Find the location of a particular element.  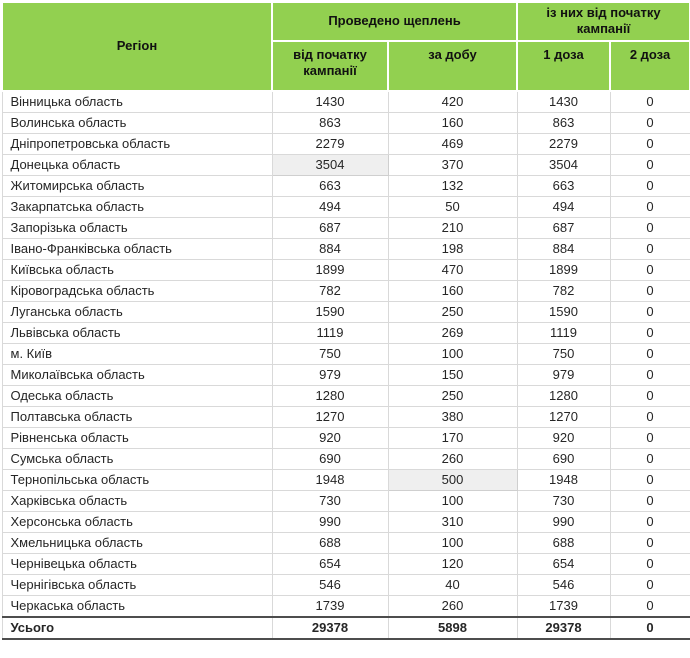

value-cell: 380 is located at coordinates (452, 416).